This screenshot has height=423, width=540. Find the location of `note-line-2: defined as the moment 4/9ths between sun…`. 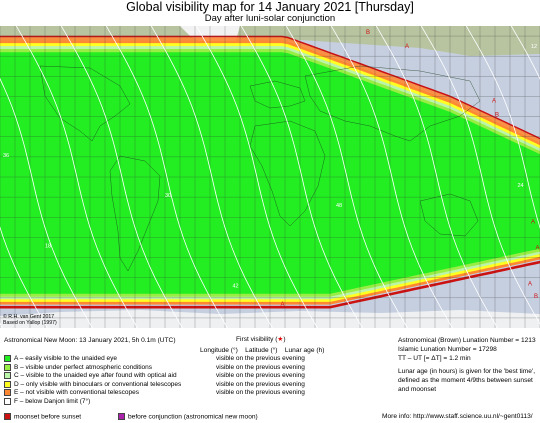

note-line-2: defined as the moment 4/9ths between sun… is located at coordinates (465, 380).